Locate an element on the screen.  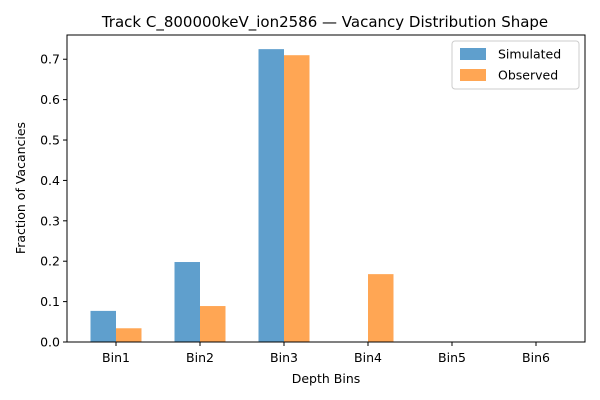
y-tick-label: 0.7 is located at coordinates (50, 59).